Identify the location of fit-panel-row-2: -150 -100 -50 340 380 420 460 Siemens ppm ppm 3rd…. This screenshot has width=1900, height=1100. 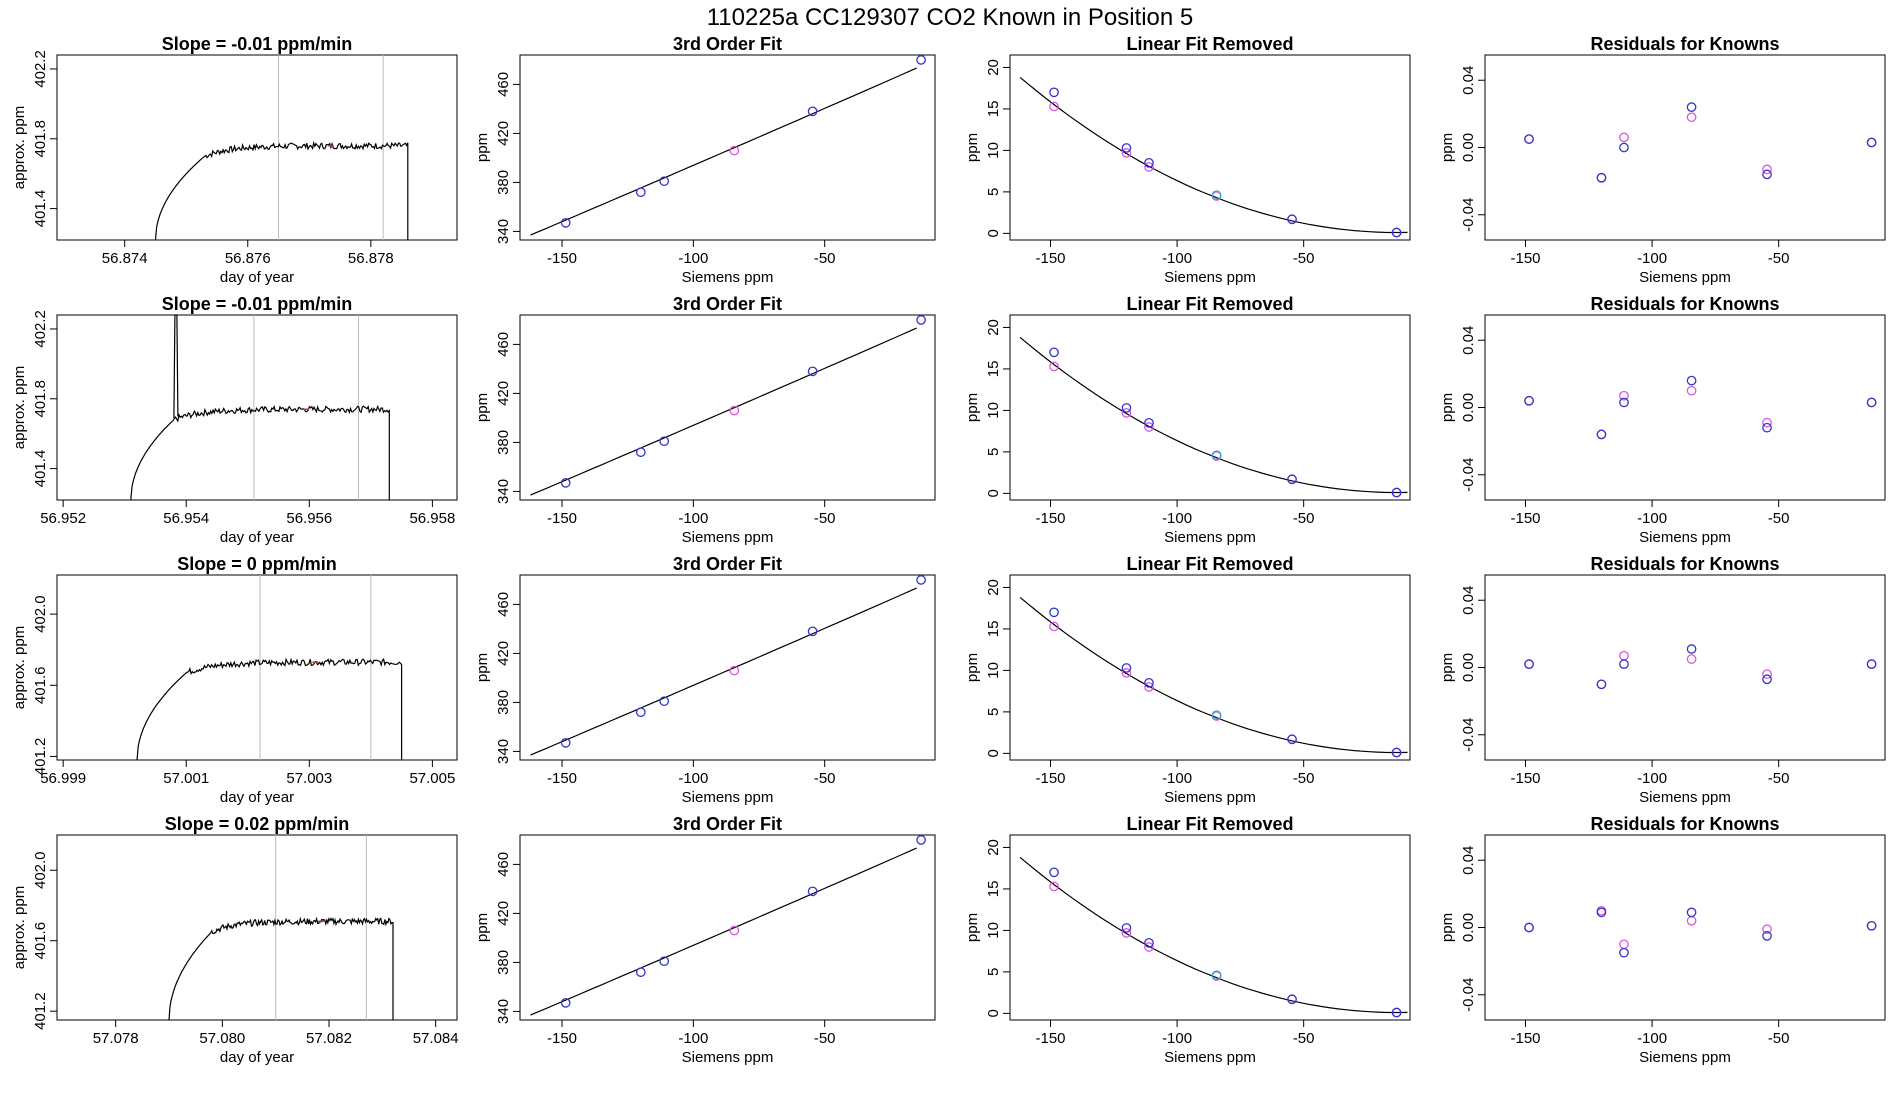
(705, 420).